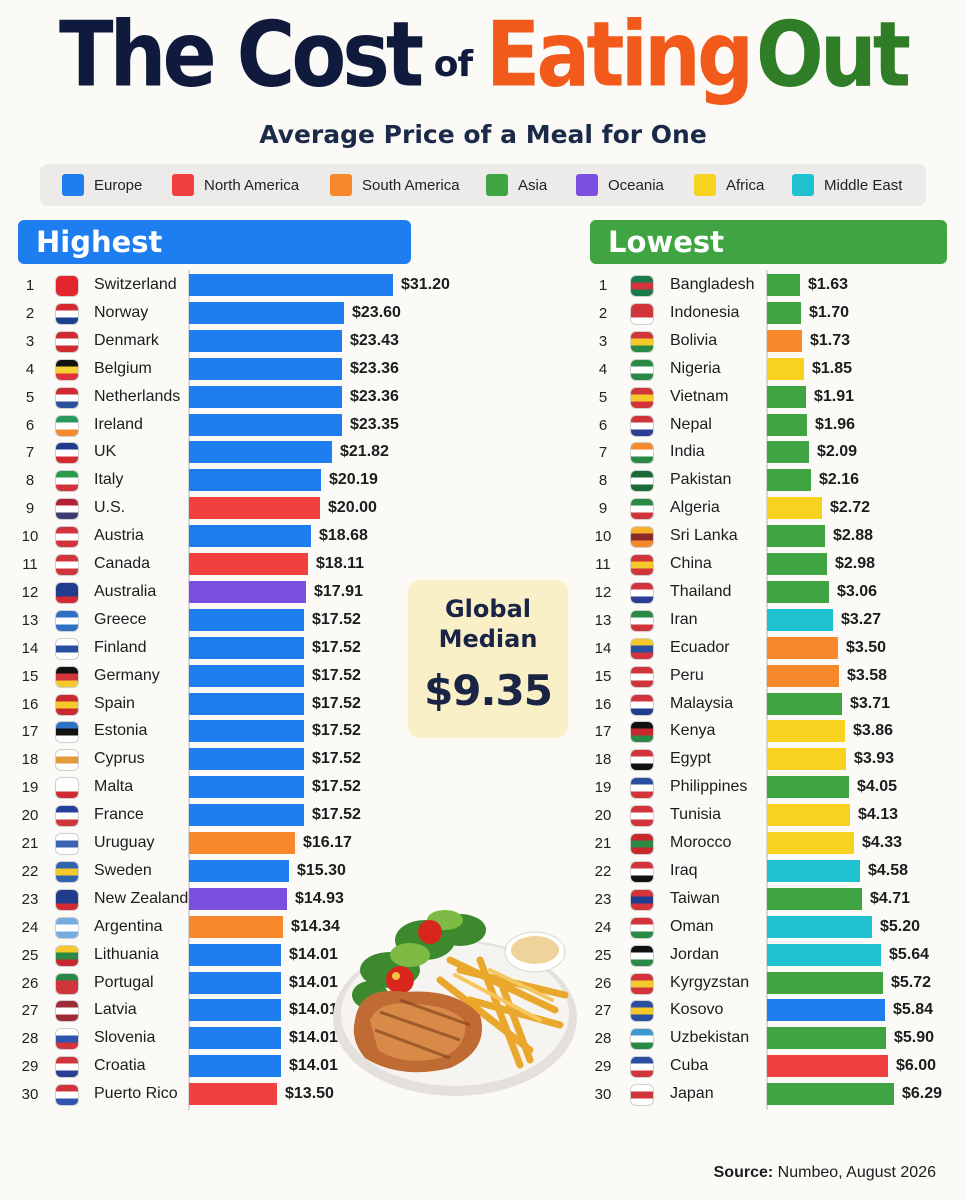  Describe the element at coordinates (603, 620) in the screenshot. I see `rank-number: 13` at that location.